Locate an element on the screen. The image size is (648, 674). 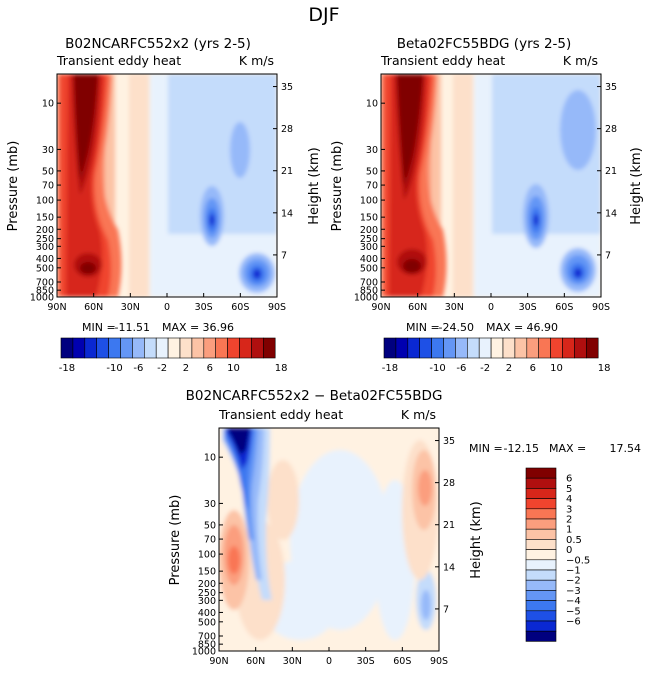
contour-field is located at coordinates (491, 185).